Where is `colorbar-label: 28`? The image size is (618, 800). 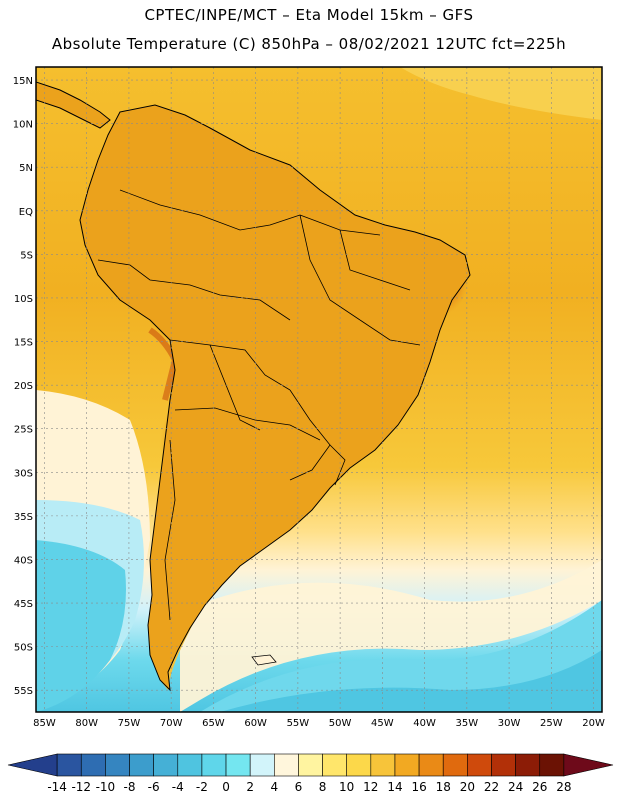 colorbar-label: 28 is located at coordinates (563, 787).